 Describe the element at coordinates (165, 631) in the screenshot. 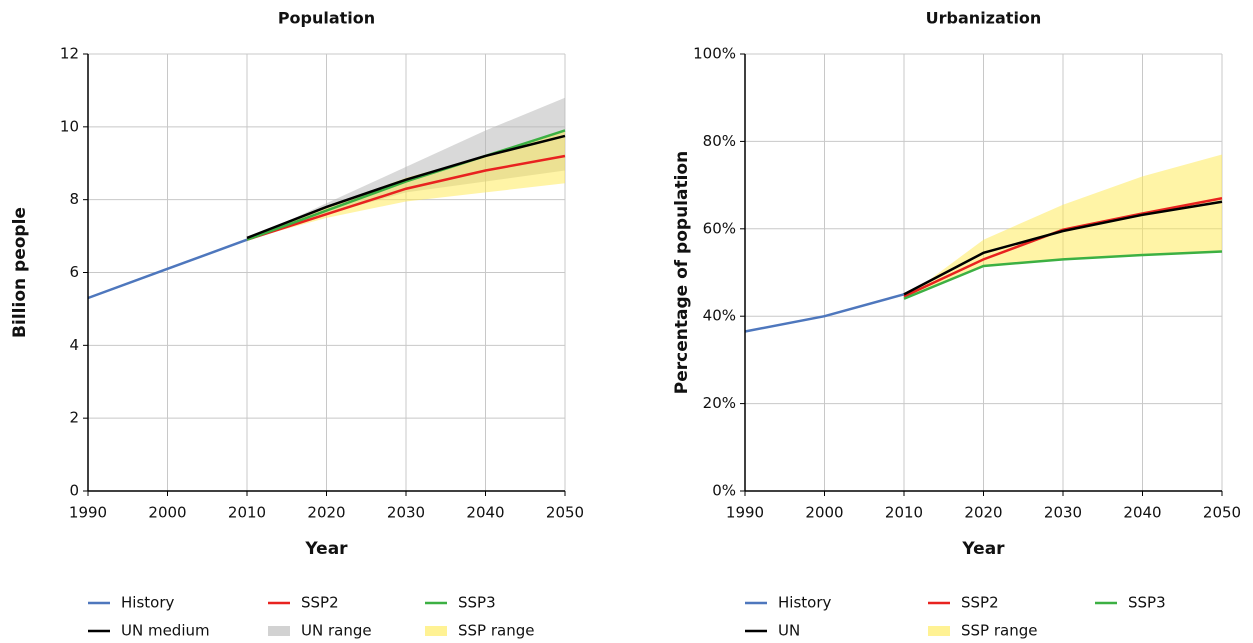

I see `legend-label: UN medium` at that location.